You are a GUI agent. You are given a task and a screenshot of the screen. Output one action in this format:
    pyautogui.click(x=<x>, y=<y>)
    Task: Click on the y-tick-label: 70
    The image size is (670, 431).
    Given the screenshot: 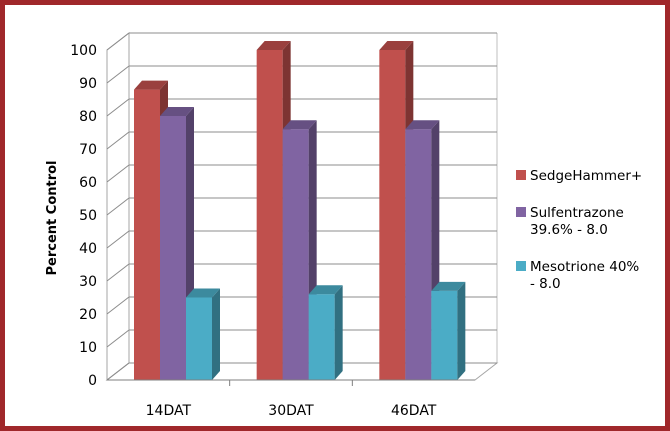 What is the action you would take?
    pyautogui.click(x=88, y=150)
    